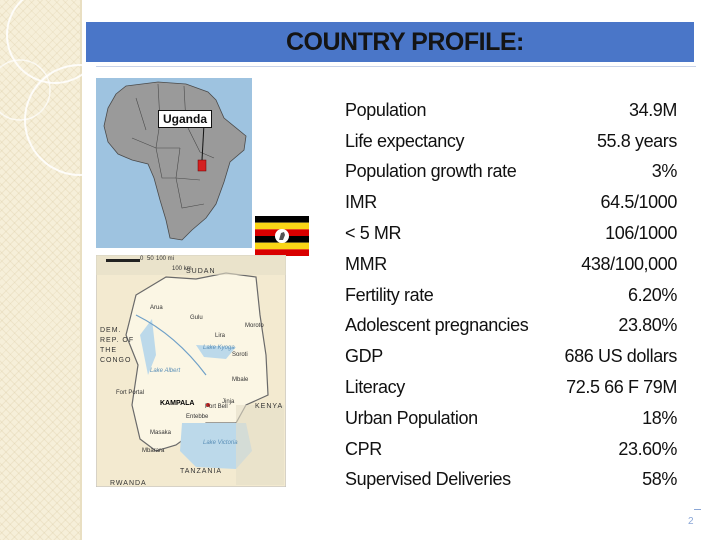 The width and height of the screenshot is (720, 540). Describe the element at coordinates (396, 66) in the screenshot. I see `title-underline` at that location.